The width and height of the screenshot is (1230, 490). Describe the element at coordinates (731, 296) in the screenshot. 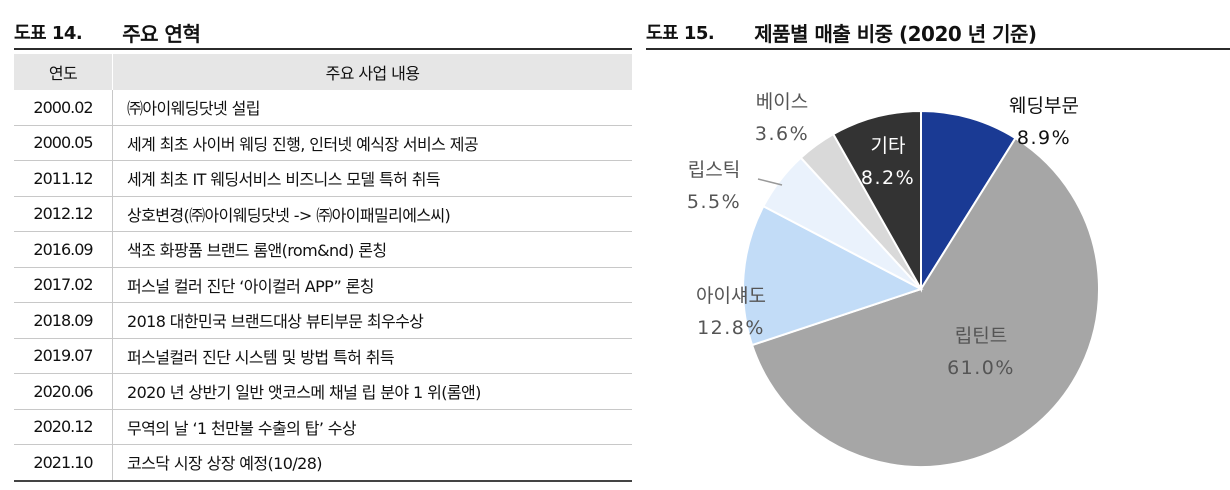

I see `slice-label: 아이섀도` at that location.